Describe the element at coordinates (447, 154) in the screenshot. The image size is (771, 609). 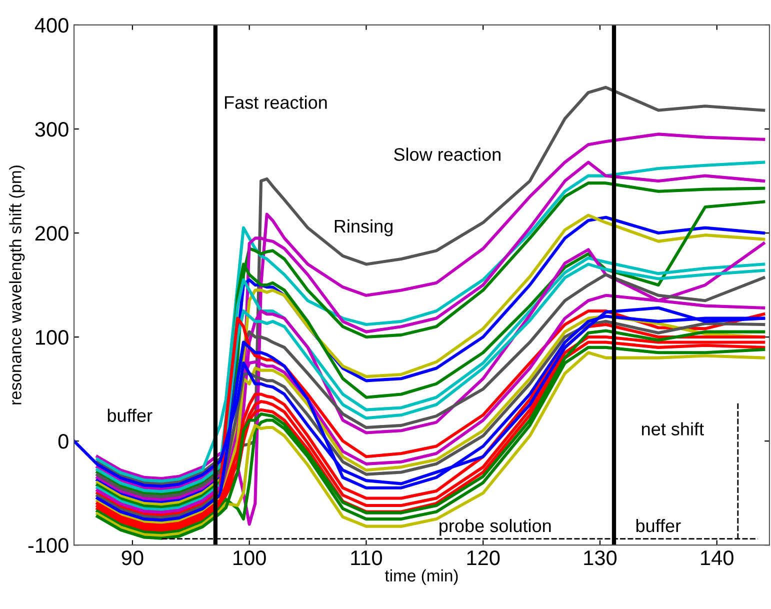
I see `annotation: Slow reaction` at that location.